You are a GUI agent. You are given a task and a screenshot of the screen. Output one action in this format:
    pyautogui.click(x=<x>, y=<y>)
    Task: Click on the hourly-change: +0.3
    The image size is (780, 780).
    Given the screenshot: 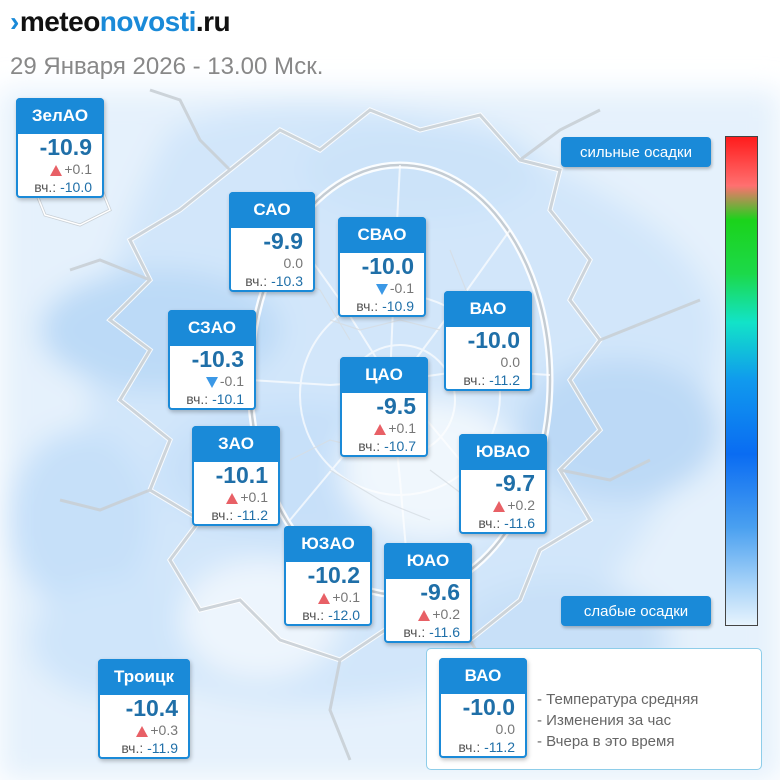 What is the action you would take?
    pyautogui.click(x=157, y=730)
    